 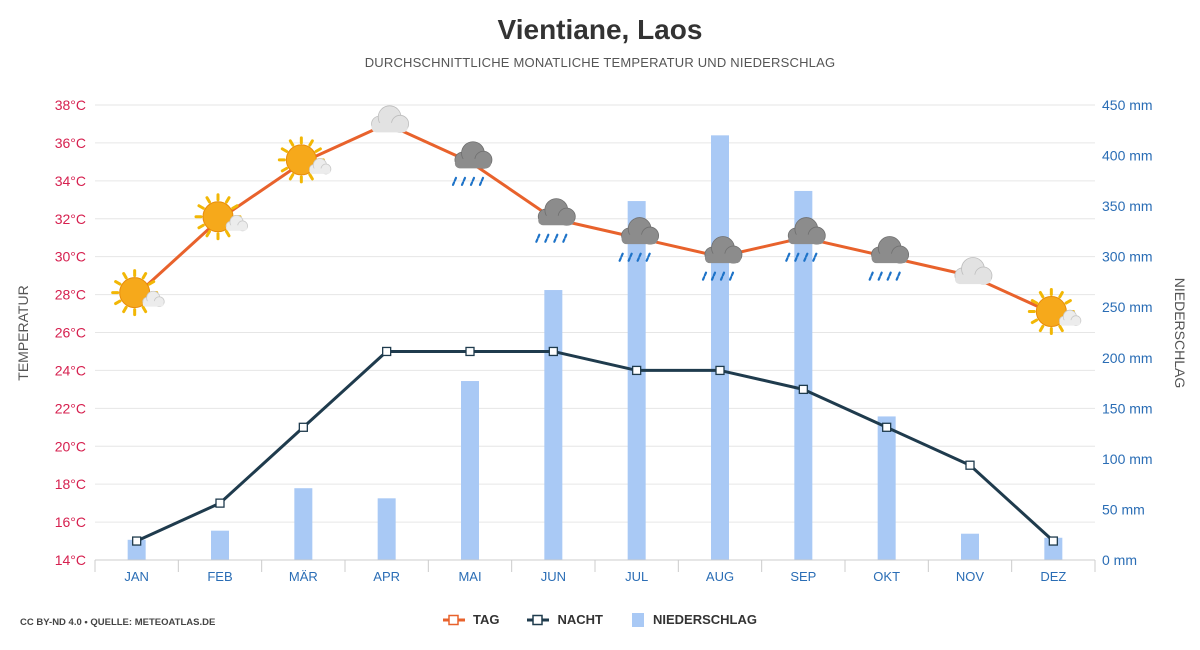 What do you see at coordinates (580, 619) in the screenshot?
I see `legend-label-nacht: NACHT` at bounding box center [580, 619].